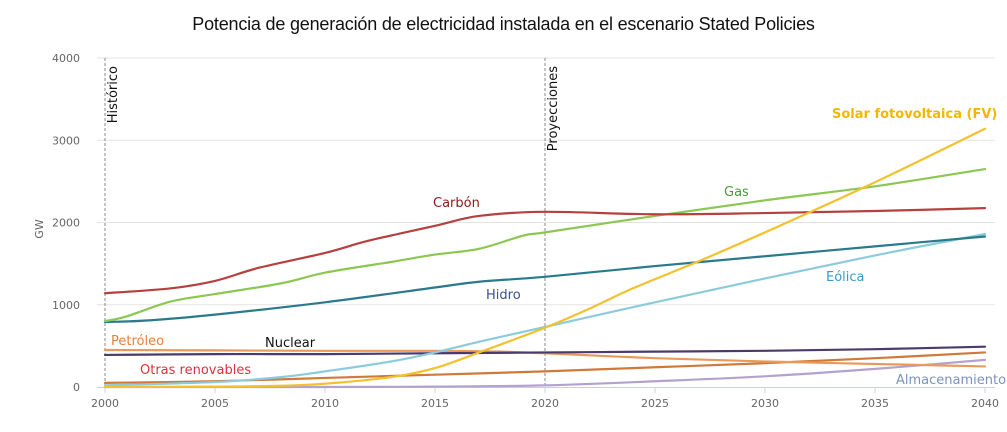 The height and width of the screenshot is (432, 1007). What do you see at coordinates (985, 403) in the screenshot?
I see `x-tick-label: 2040` at bounding box center [985, 403].